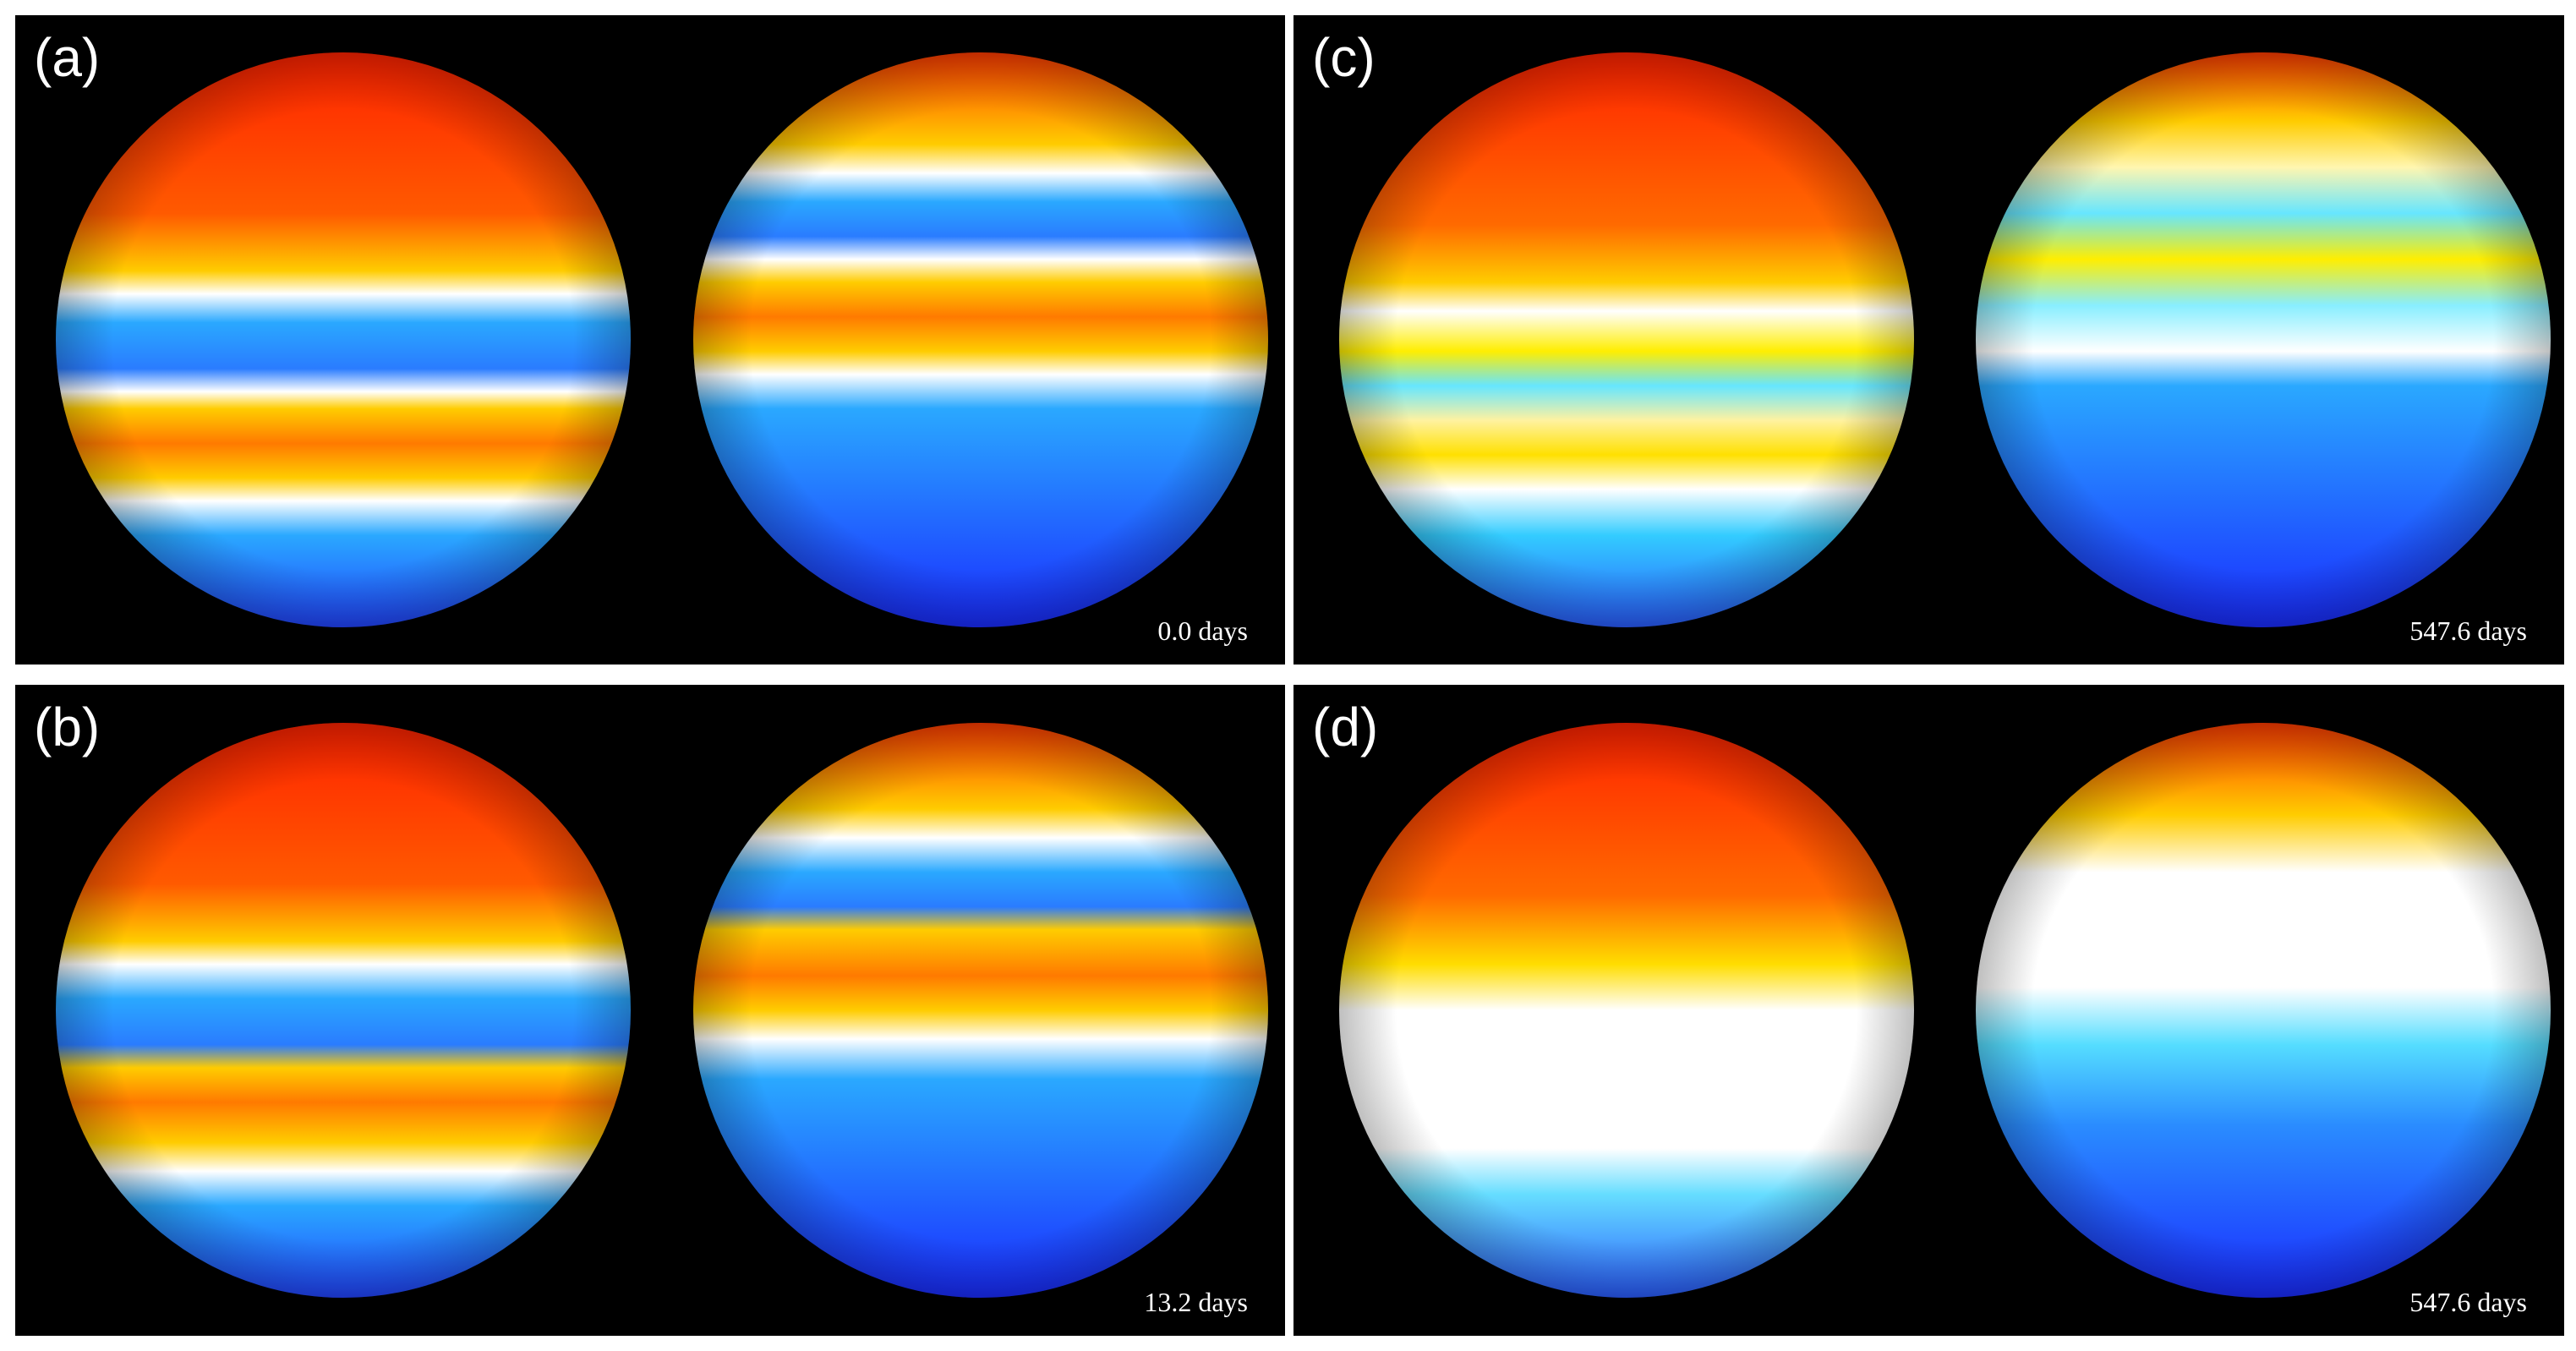  What do you see at coordinates (67, 727) in the screenshot?
I see `panel-label: (b)` at bounding box center [67, 727].